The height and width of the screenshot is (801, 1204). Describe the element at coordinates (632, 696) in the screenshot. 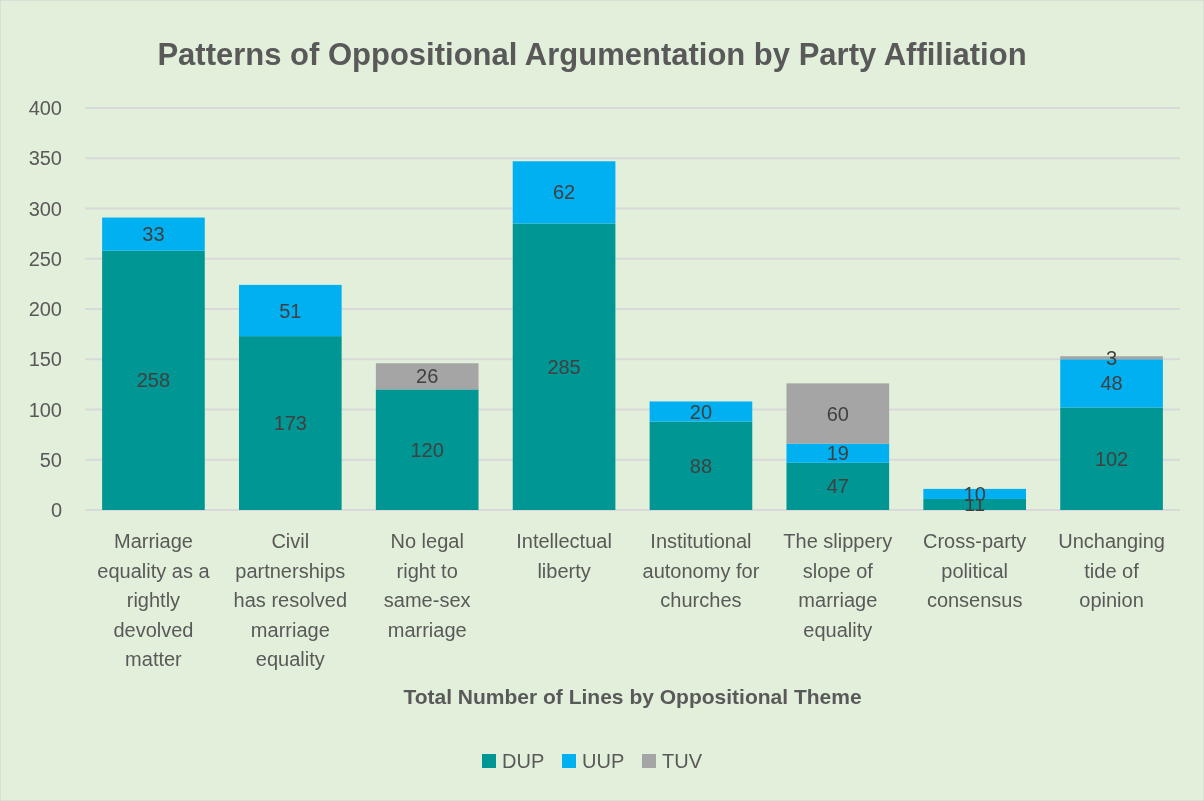

I see `x-axis-title: Total Number of Lines by Oppositional Theme` at that location.